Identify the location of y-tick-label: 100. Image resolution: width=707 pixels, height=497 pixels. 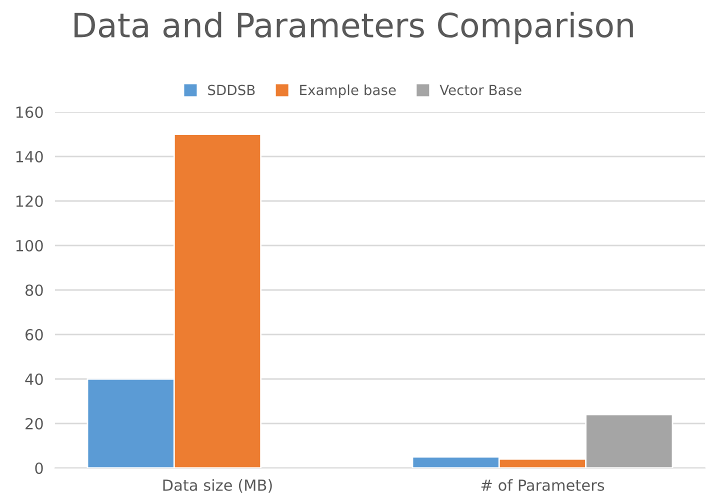
(29, 246).